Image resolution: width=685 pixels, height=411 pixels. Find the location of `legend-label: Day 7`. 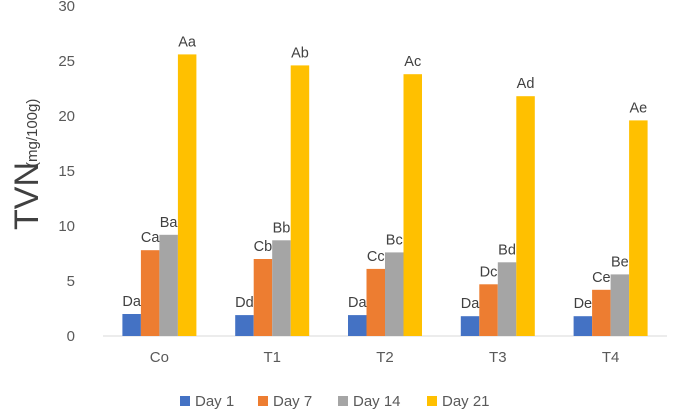

legend-label: Day 7 is located at coordinates (292, 401).